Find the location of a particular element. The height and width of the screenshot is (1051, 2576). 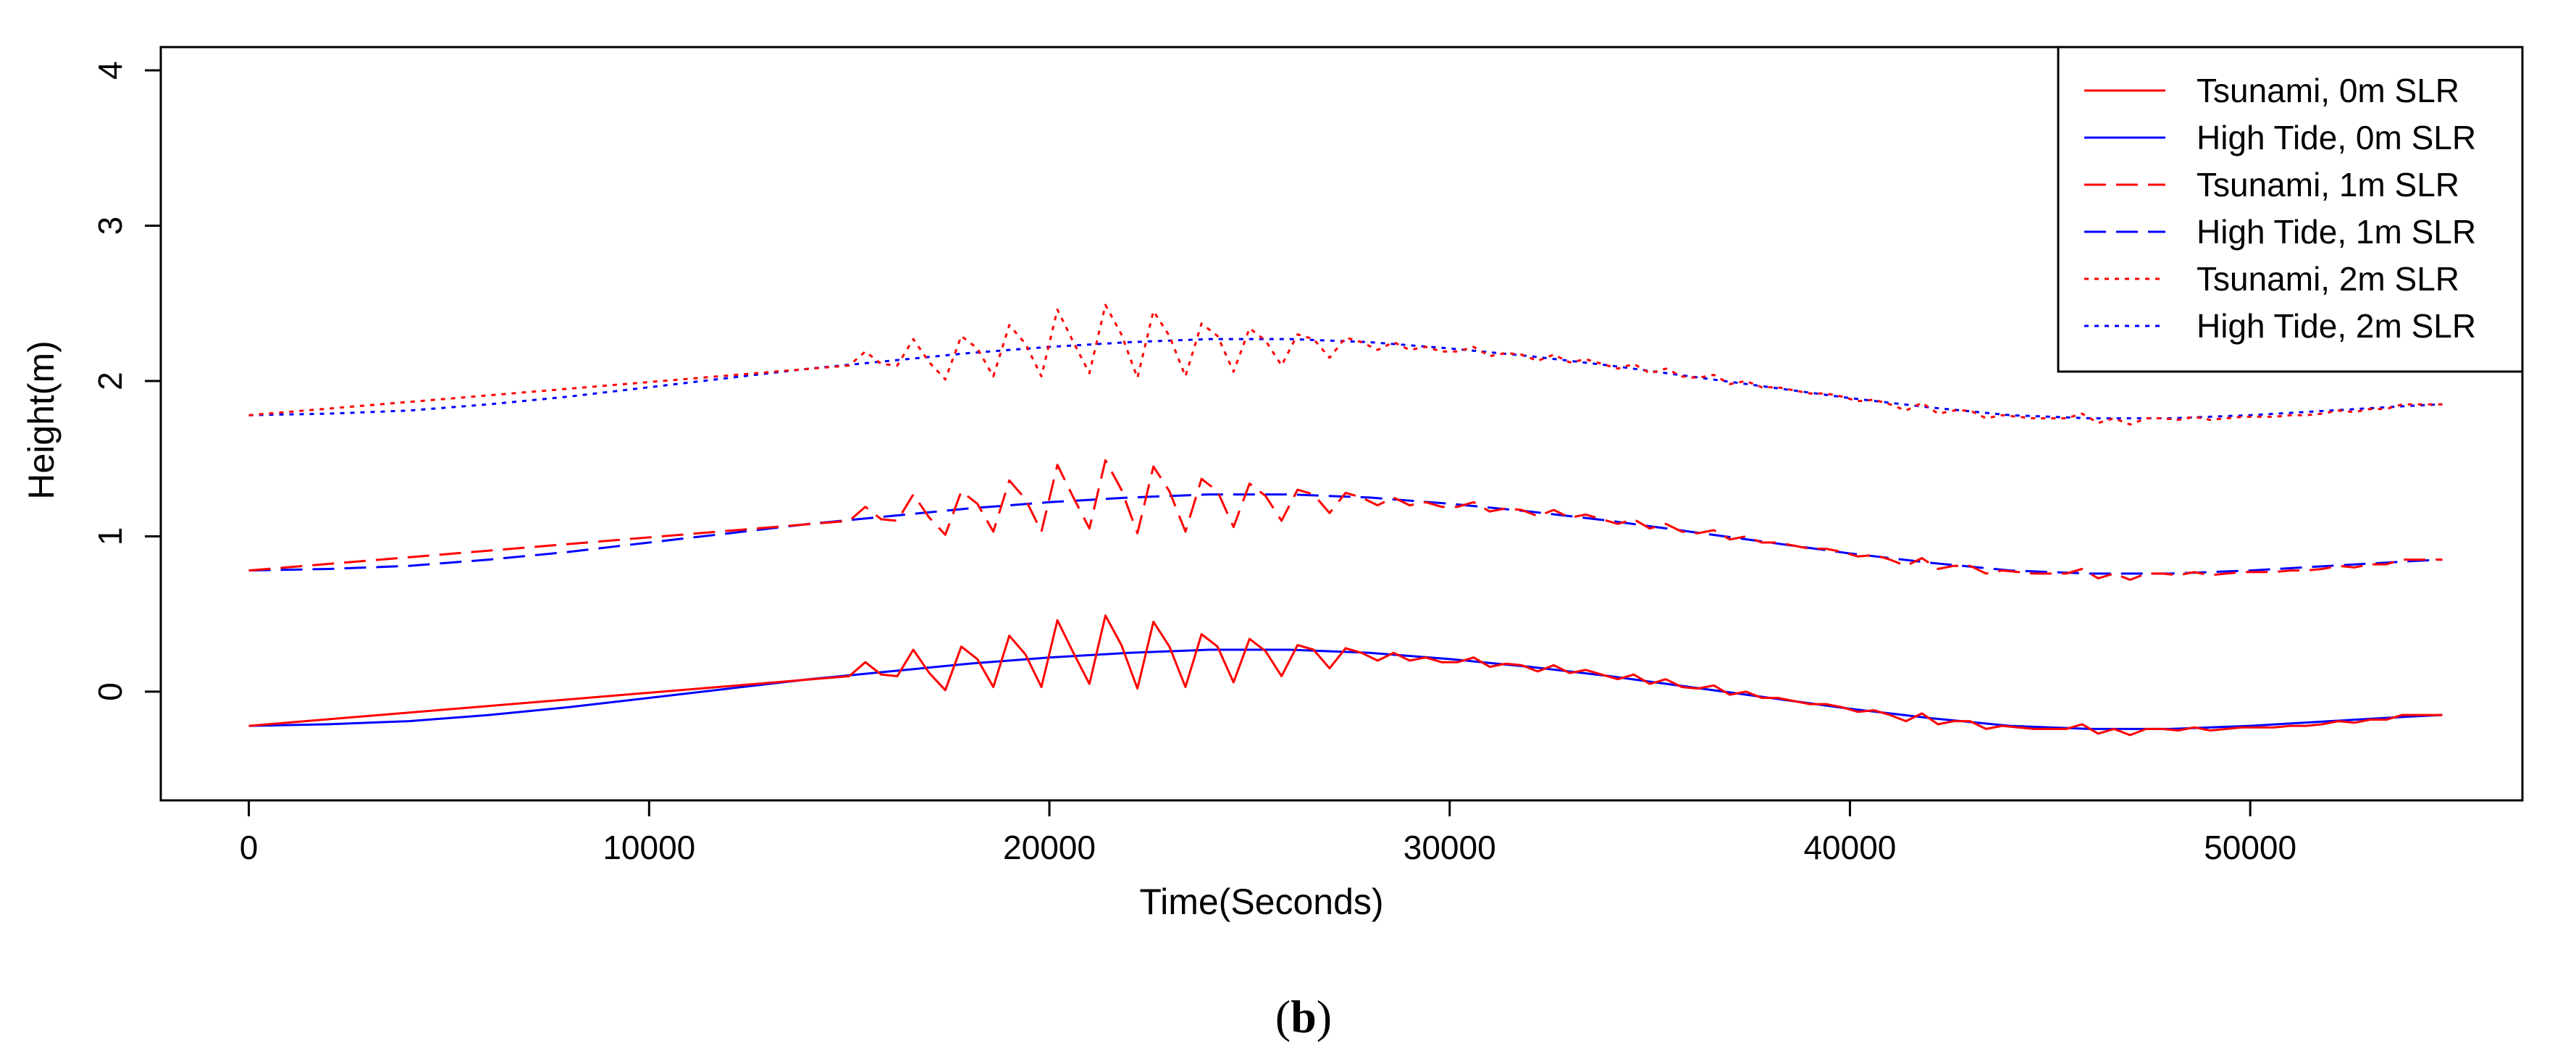

legend-label: High Tide, 0m SLR is located at coordinates (2336, 137).